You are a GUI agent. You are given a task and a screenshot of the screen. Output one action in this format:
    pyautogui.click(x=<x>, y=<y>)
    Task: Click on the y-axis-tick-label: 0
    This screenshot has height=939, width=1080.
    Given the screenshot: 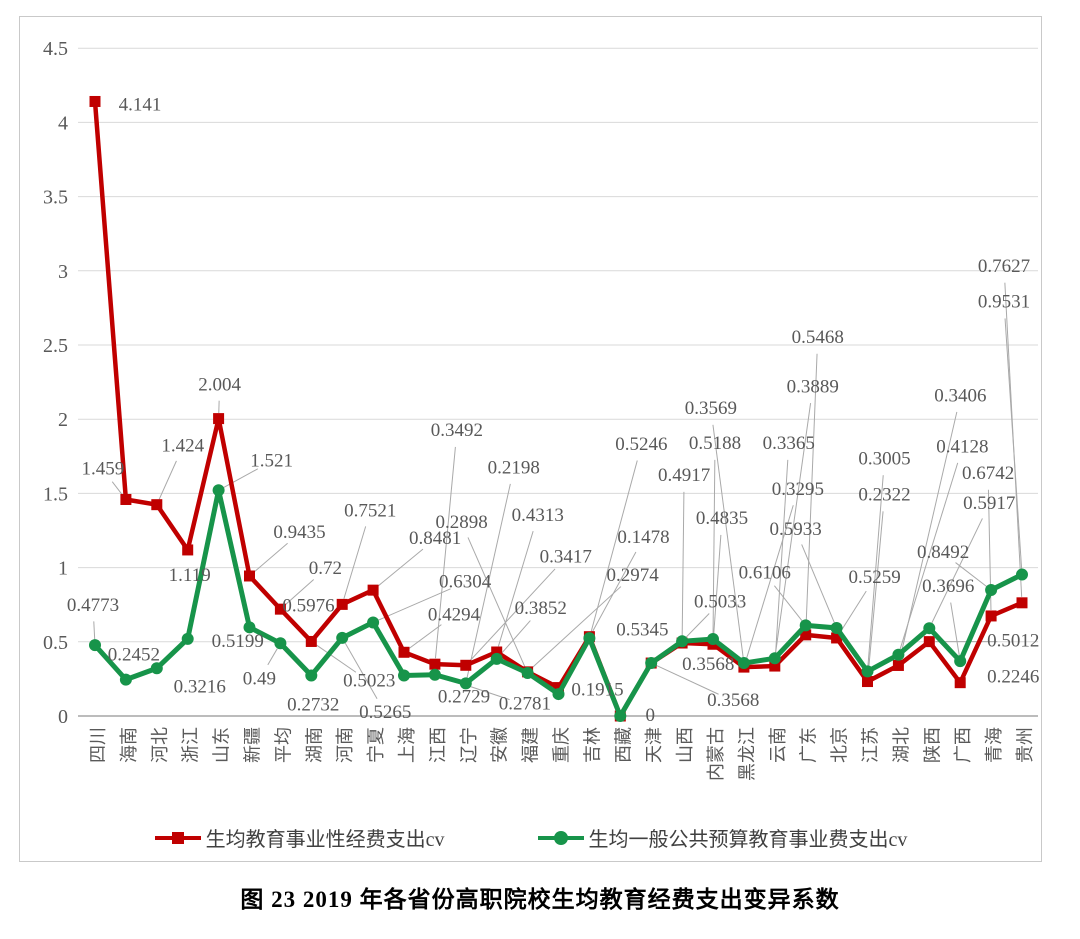 What is the action you would take?
    pyautogui.click(x=63, y=717)
    